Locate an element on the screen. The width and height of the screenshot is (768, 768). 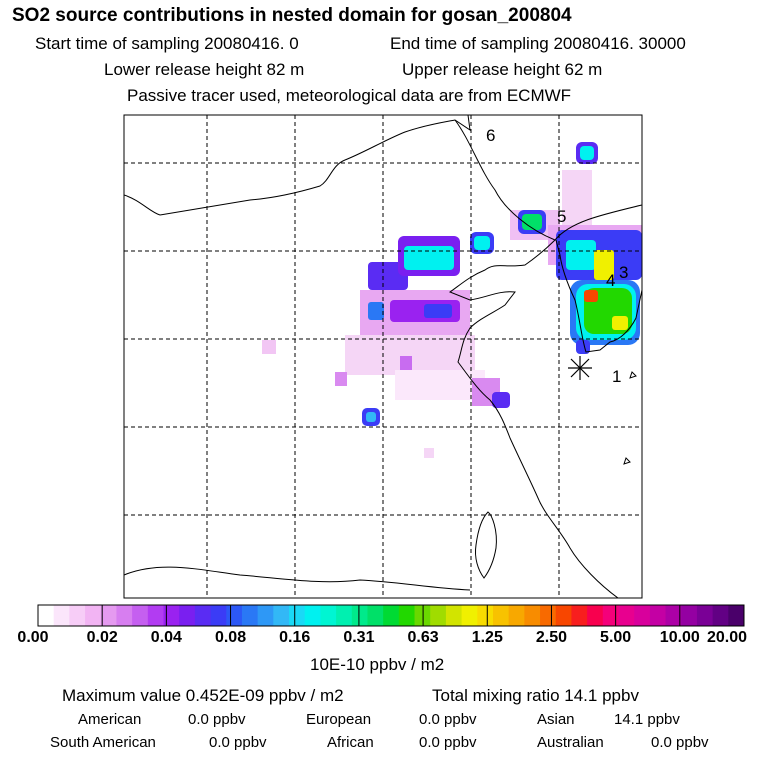
african-value: 0.0 ppbv is located at coordinates (448, 742).